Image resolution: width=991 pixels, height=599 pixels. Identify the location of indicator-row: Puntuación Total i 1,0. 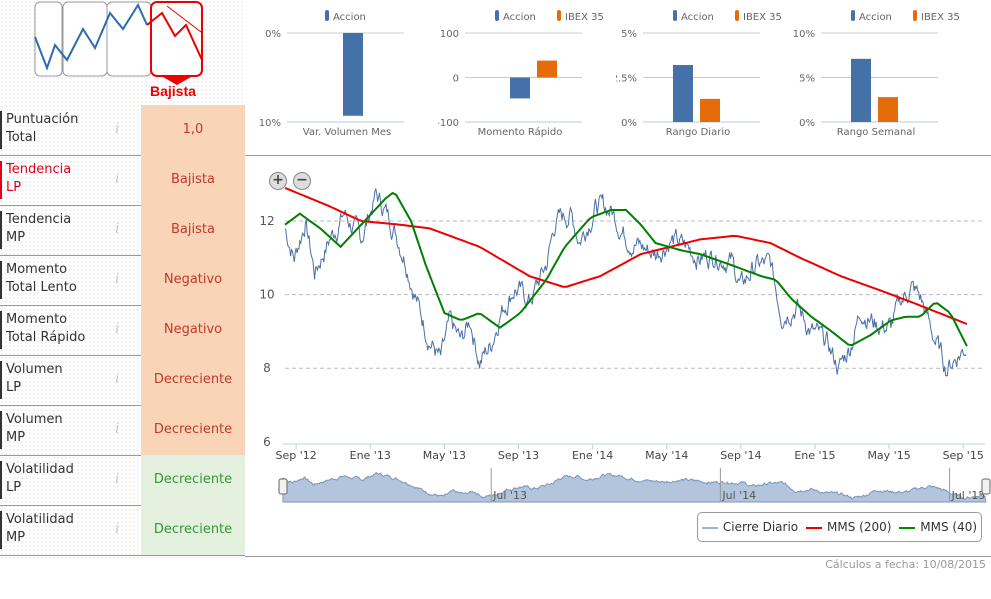
(122, 130).